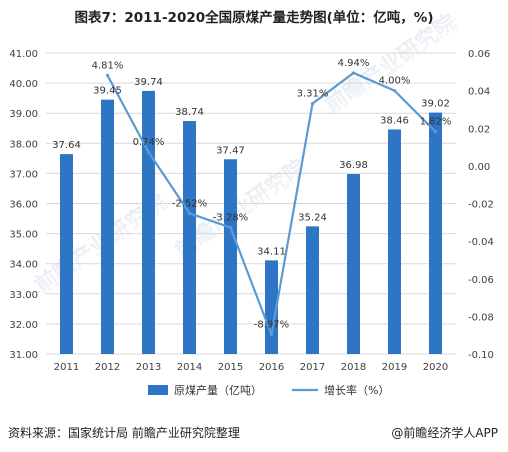 This screenshot has height=452, width=508. Describe the element at coordinates (23, 54) in the screenshot. I see `y-left-tick-label: 41.00` at that location.